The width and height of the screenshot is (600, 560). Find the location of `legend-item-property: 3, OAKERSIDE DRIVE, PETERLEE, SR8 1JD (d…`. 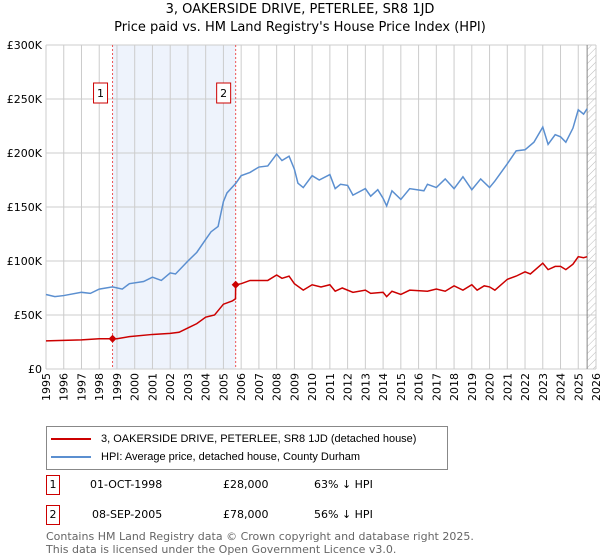

legend-item-property: 3, OAKERSIDE DRIVE, PETERLEE, SR8 1JD (d… is located at coordinates (233, 439).